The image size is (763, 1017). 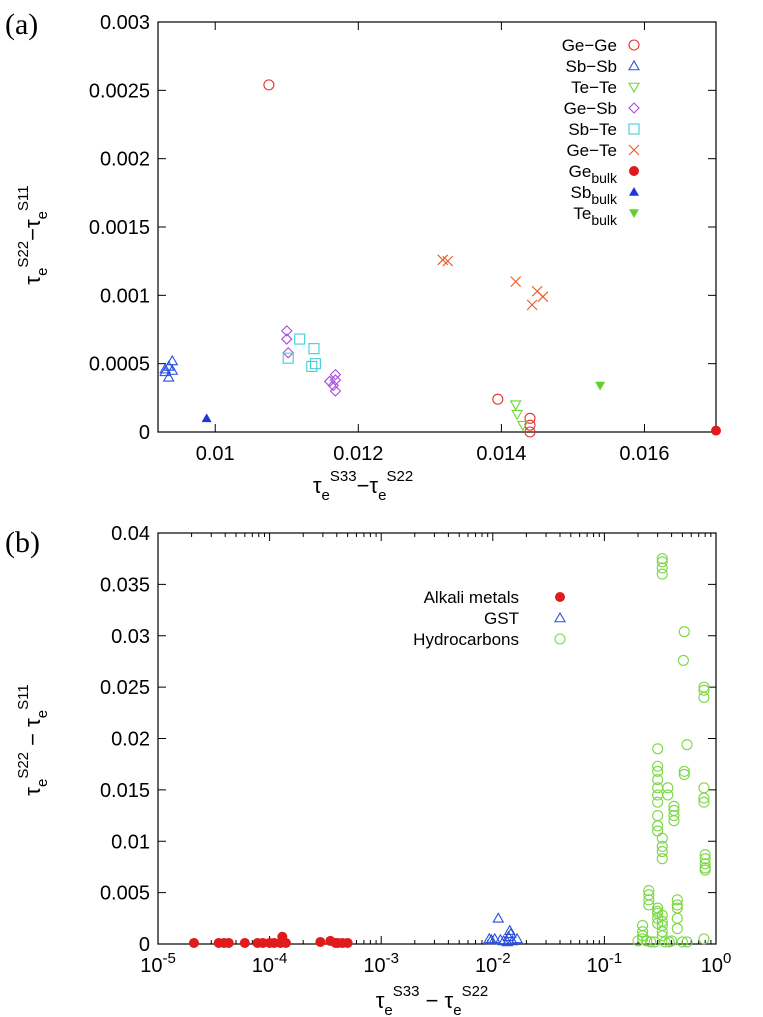 What do you see at coordinates (493, 282) in the screenshot?
I see `series-ge-te` at bounding box center [493, 282].